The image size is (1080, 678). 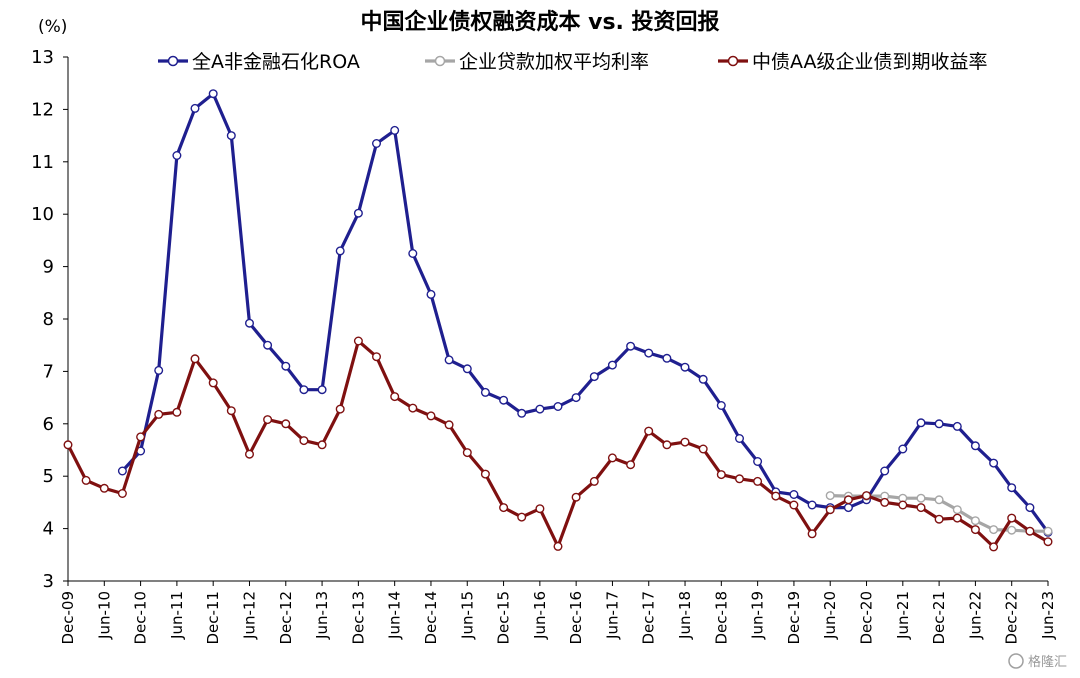 What do you see at coordinates (975, 615) in the screenshot?
I see `x-tick-label: Jun-22` at bounding box center [975, 615].